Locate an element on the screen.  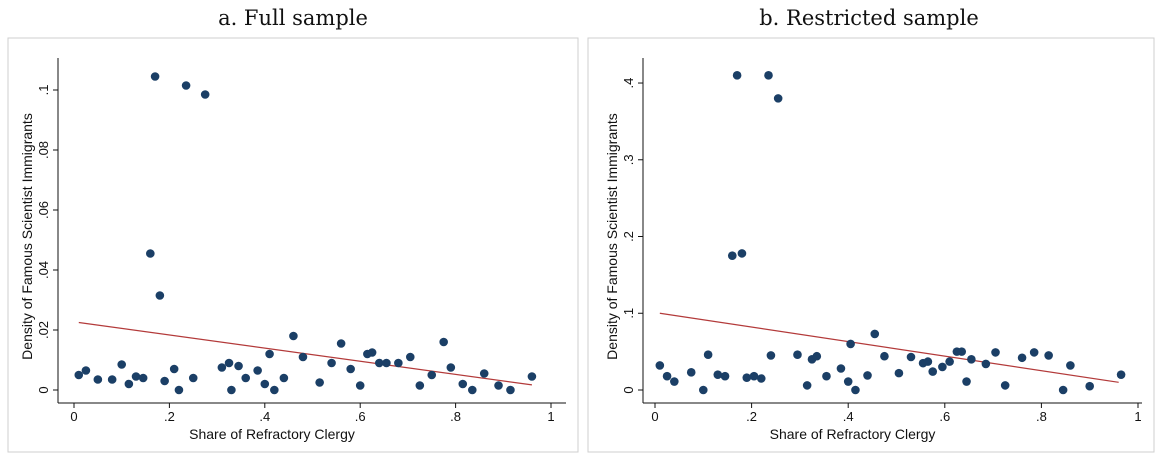
y-tick-label: .1 is located at coordinates (43, 90).